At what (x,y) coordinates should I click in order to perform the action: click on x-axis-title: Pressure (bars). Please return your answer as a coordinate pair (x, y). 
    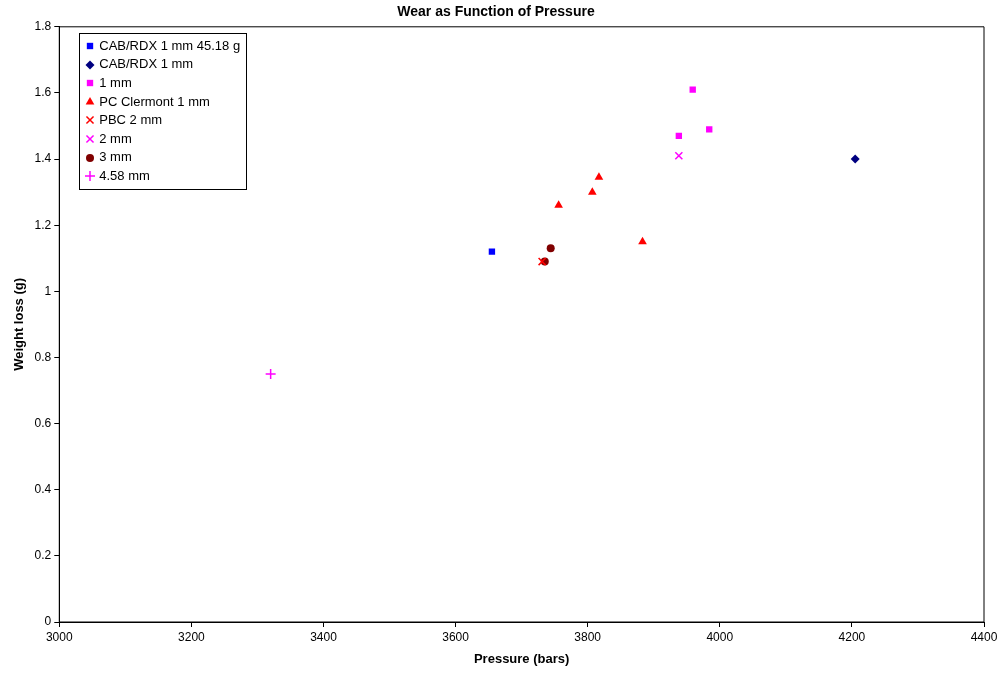
    Looking at the image, I should click on (521, 658).